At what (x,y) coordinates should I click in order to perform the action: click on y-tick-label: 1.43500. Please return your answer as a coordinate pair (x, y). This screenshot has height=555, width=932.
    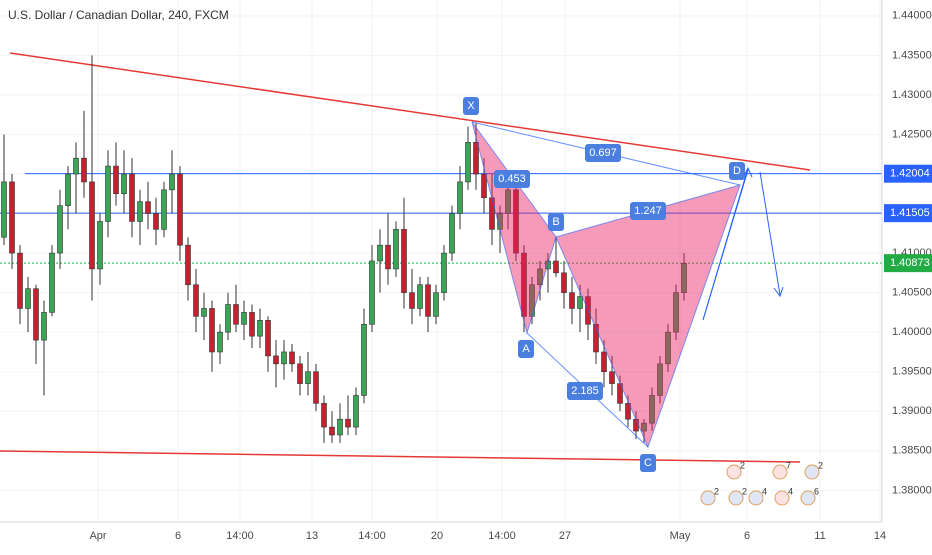
    Looking at the image, I should click on (912, 55).